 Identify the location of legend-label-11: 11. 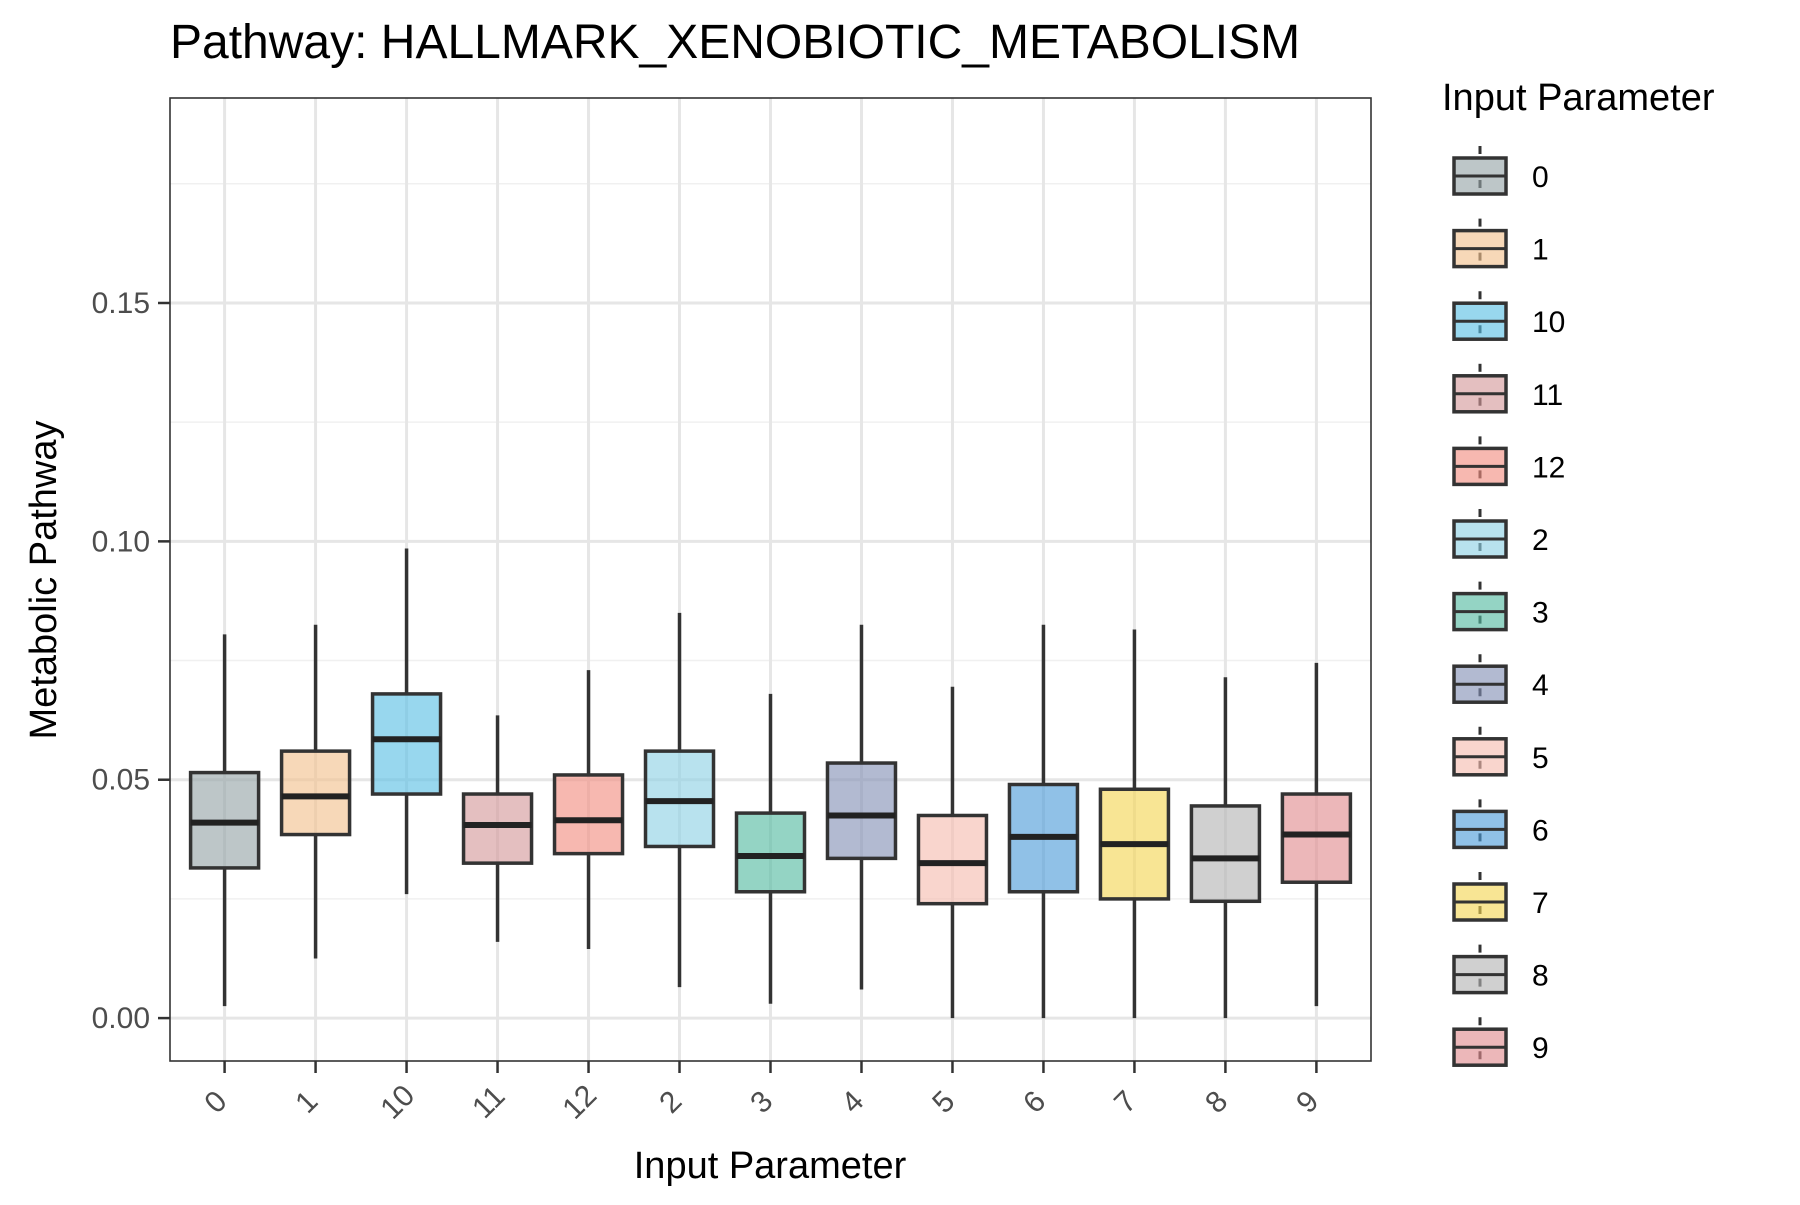
(1547, 395).